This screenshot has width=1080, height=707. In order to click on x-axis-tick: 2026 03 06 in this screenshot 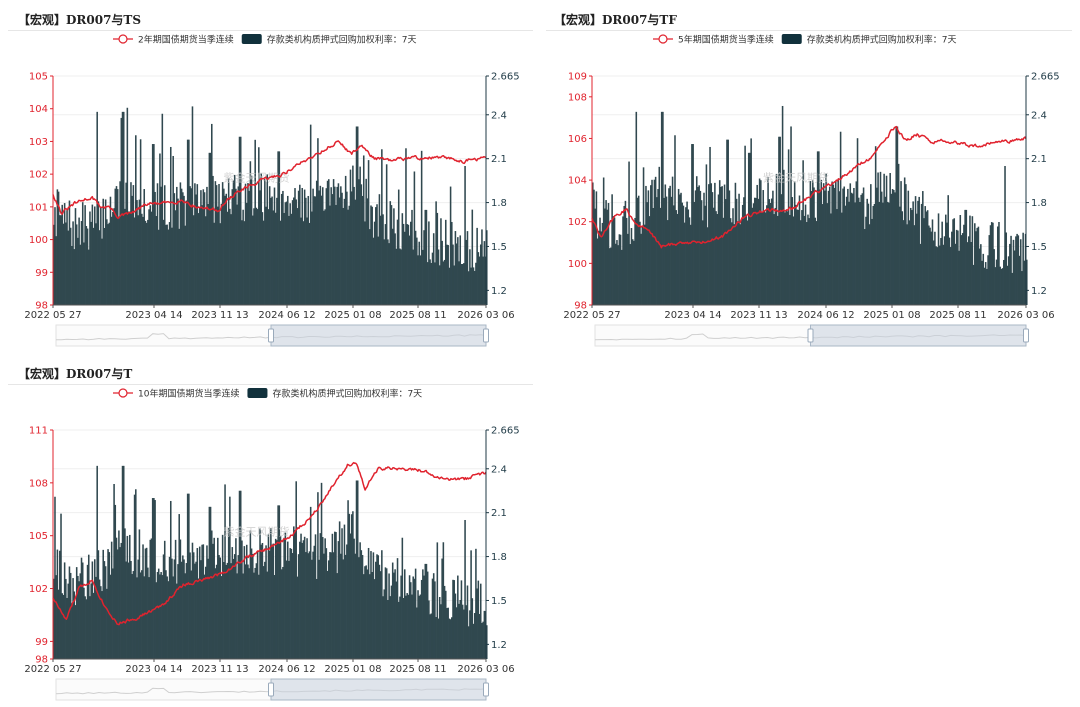, I will do `click(1025, 315)`.